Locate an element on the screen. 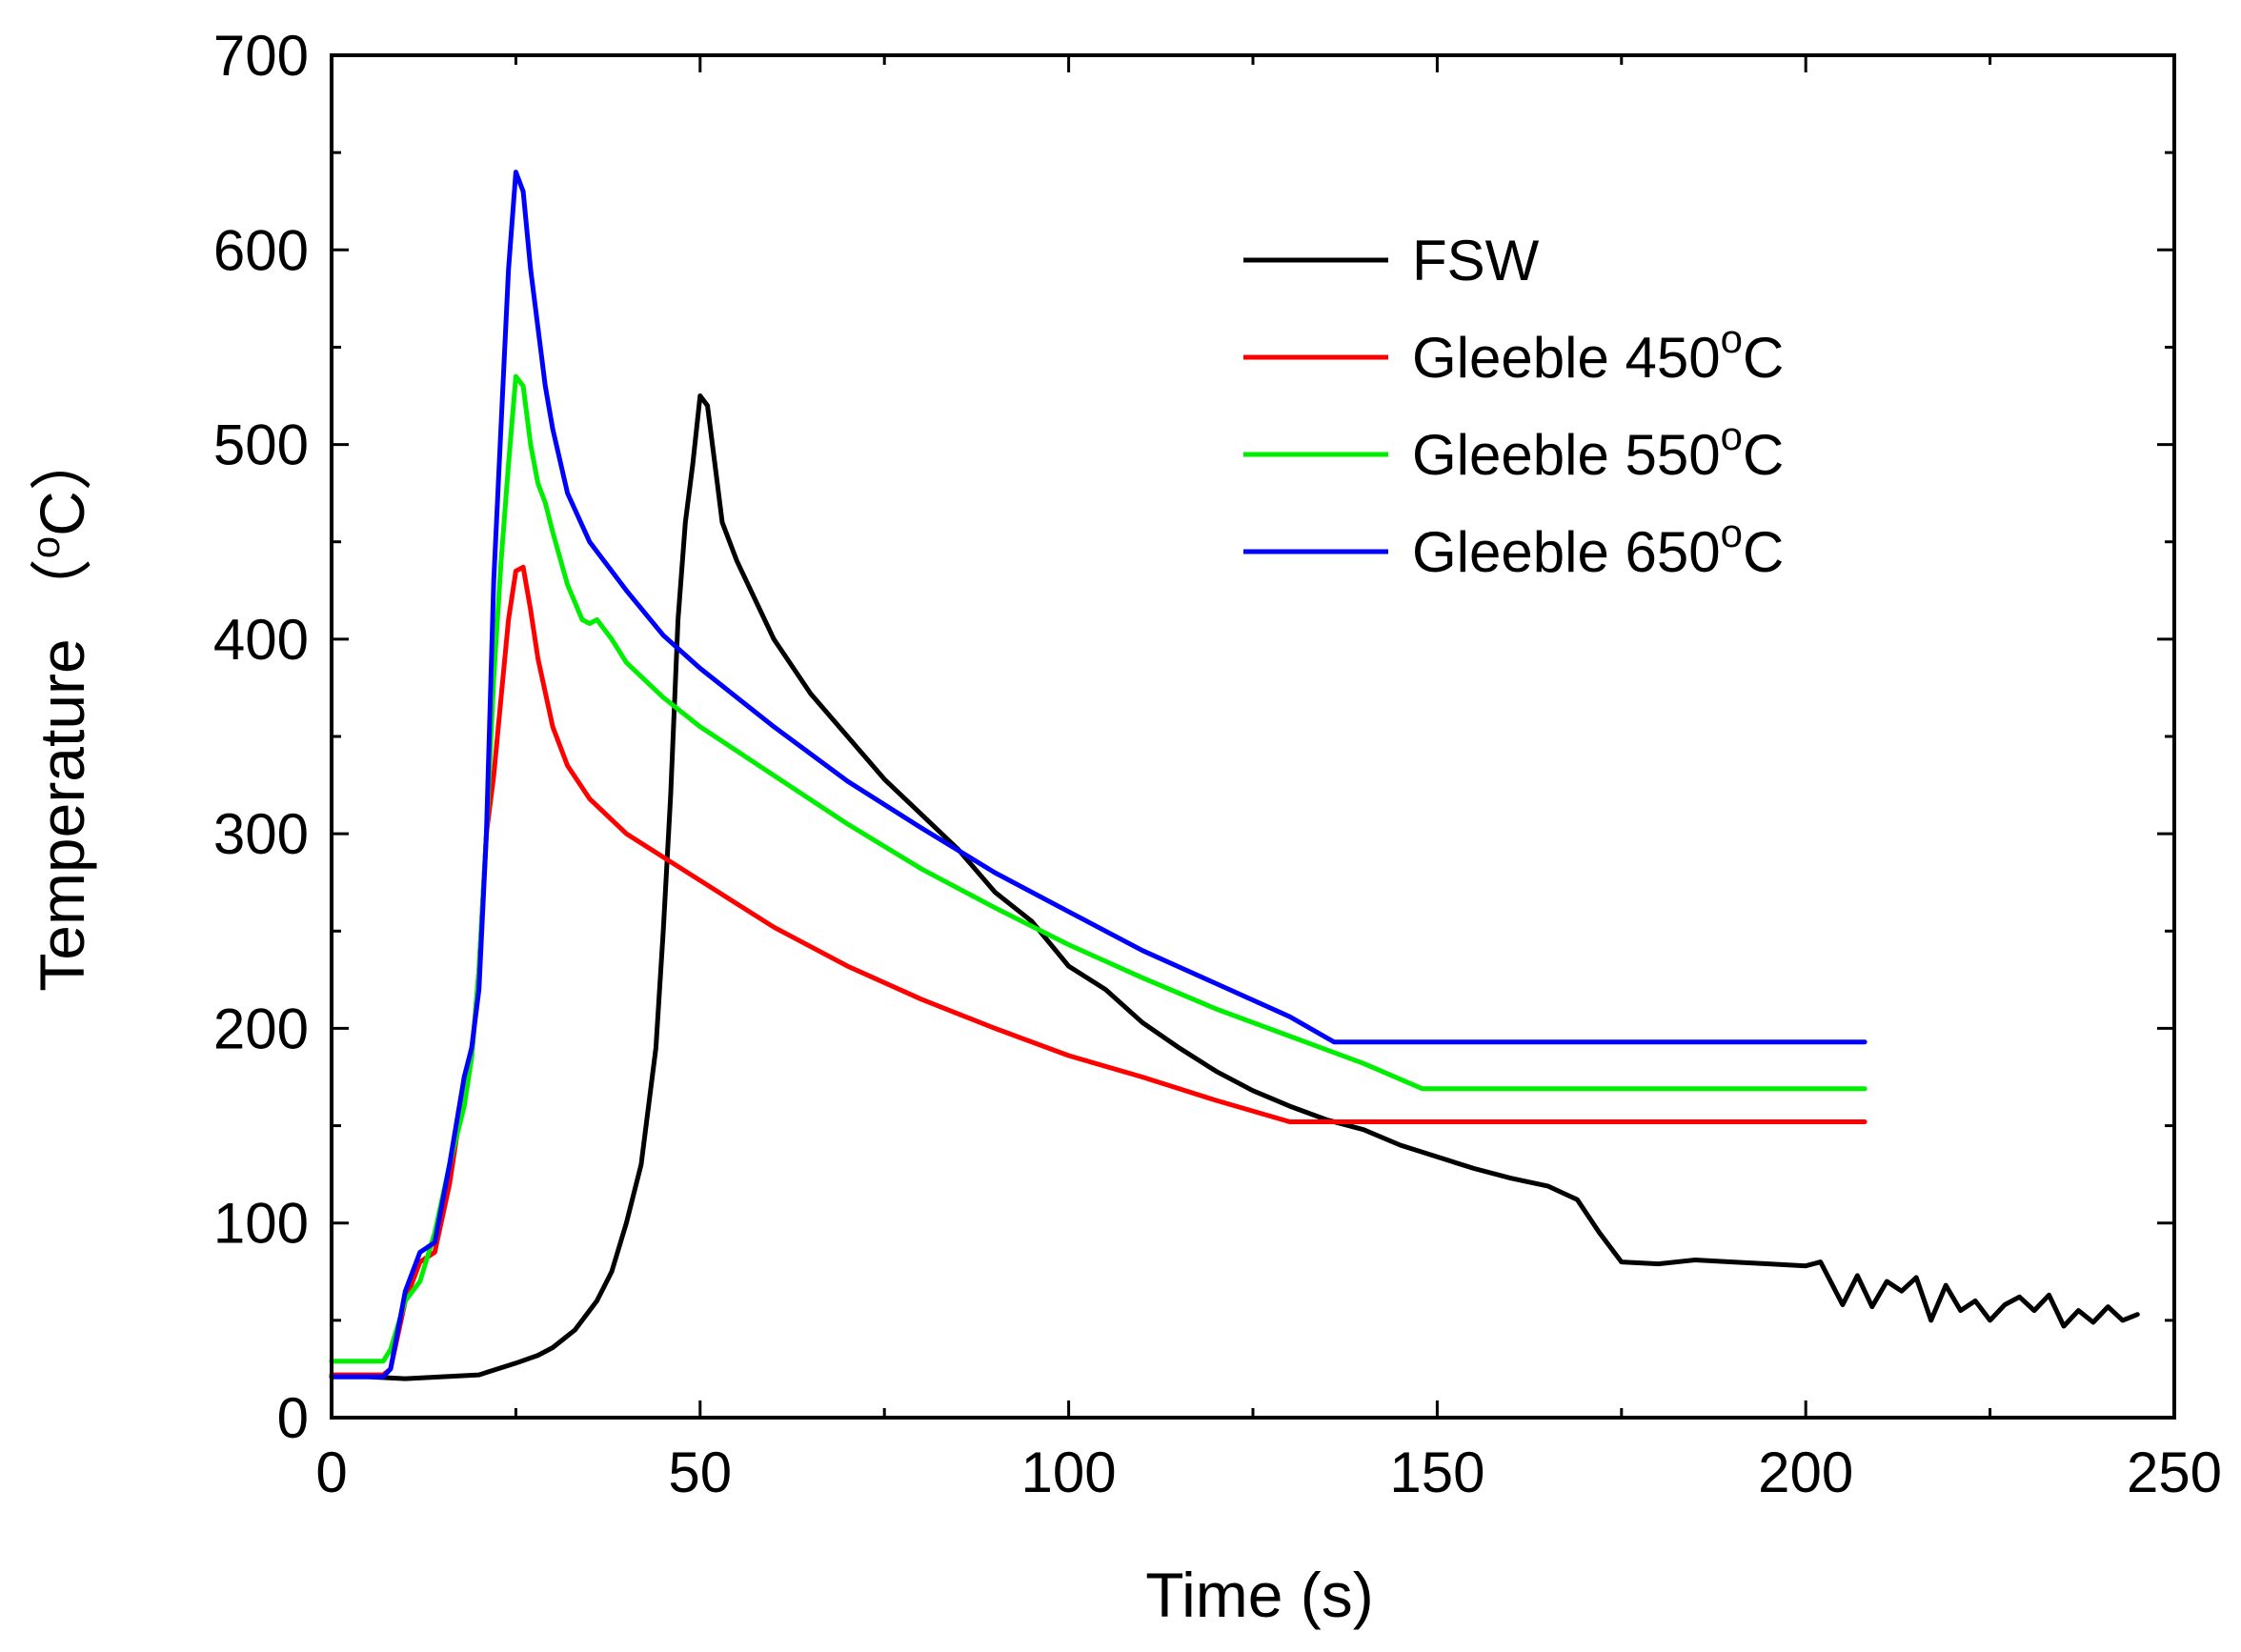  x-tick-label: 100 is located at coordinates (1069, 1472).